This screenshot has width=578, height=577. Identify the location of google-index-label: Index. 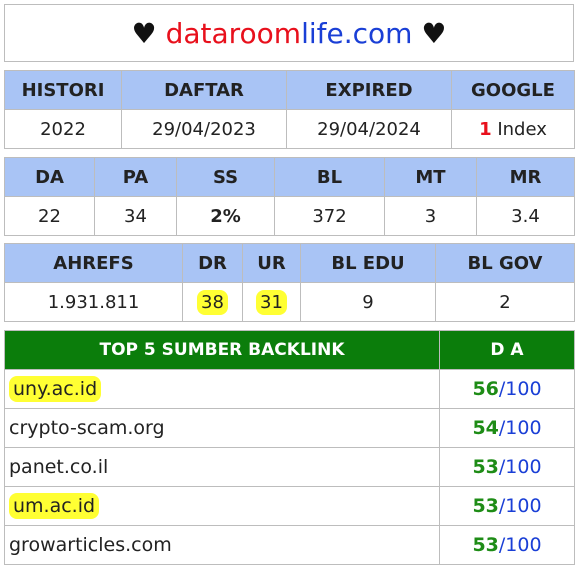
(522, 129).